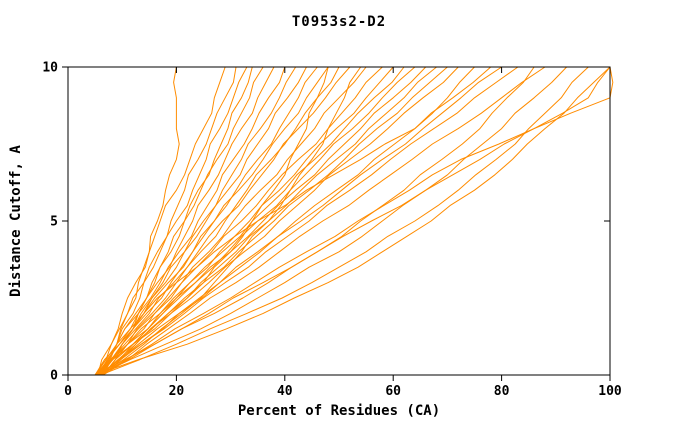 The height and width of the screenshot is (440, 680). What do you see at coordinates (54, 222) in the screenshot?
I see `y-tick-label: 5` at bounding box center [54, 222].